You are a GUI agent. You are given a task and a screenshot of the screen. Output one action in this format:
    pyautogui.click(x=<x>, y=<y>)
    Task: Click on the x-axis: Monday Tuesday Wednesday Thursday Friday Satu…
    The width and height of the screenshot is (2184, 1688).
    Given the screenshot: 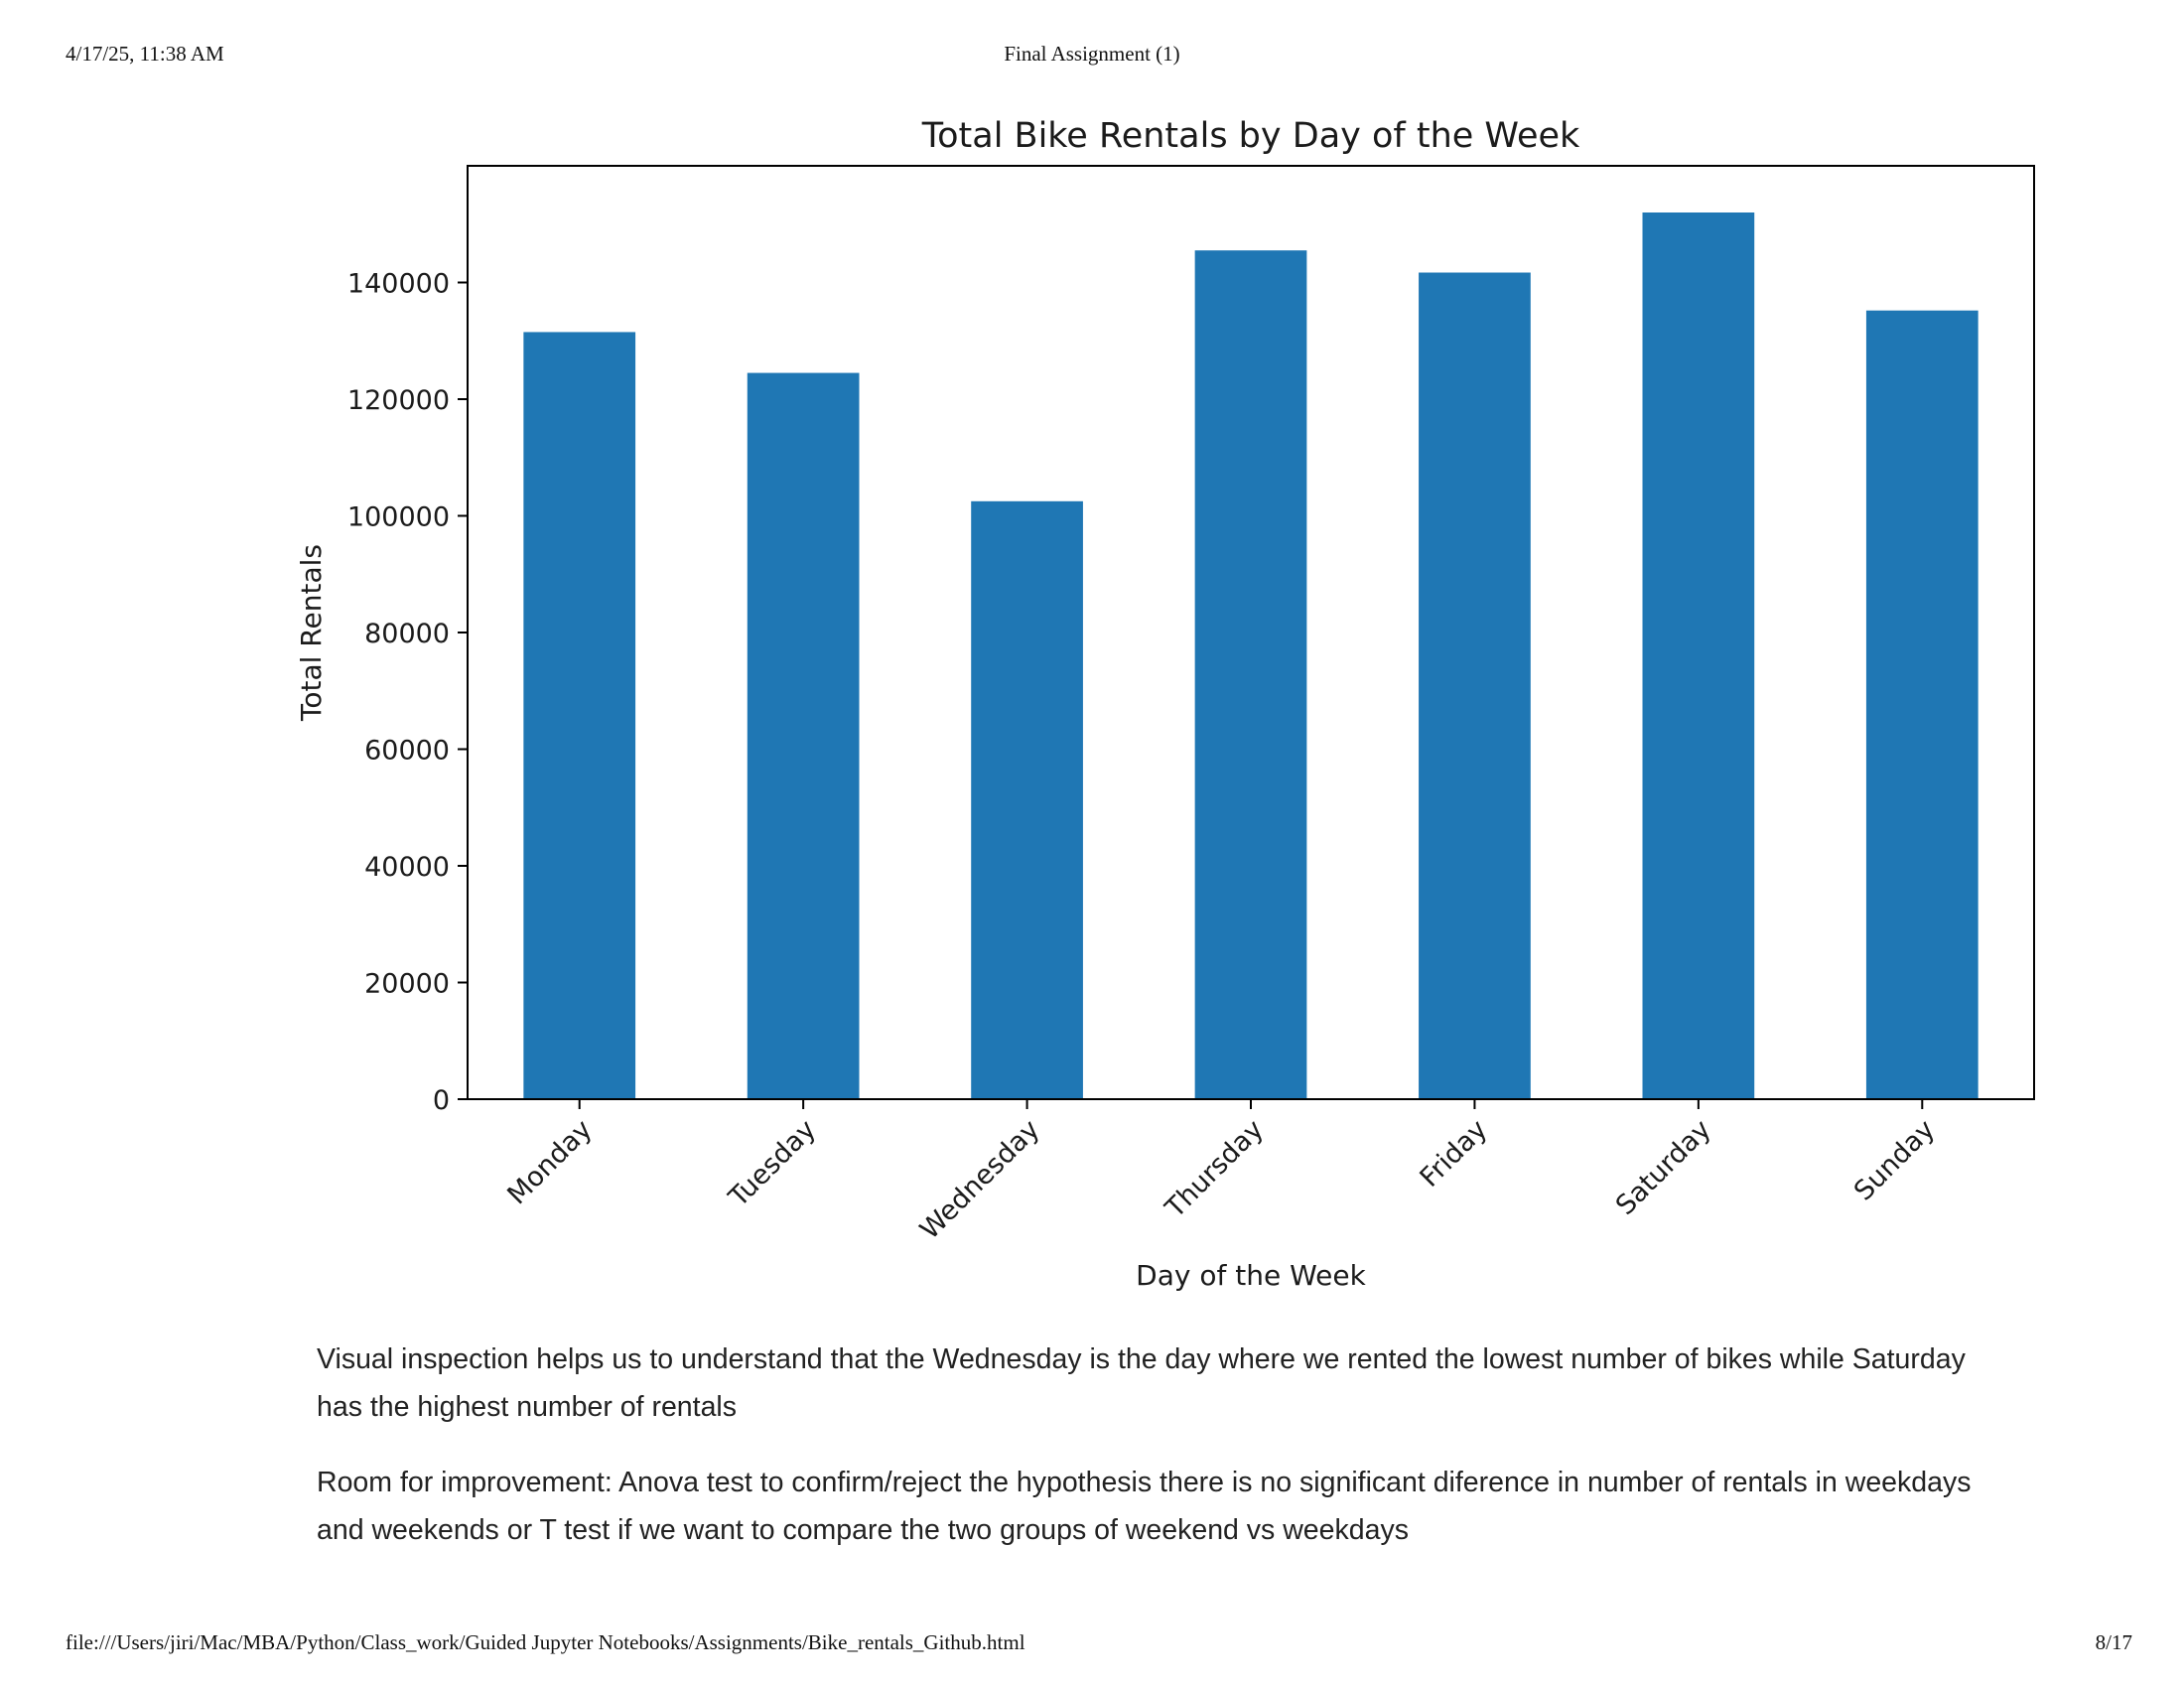 What is the action you would take?
    pyautogui.click(x=1221, y=1172)
    